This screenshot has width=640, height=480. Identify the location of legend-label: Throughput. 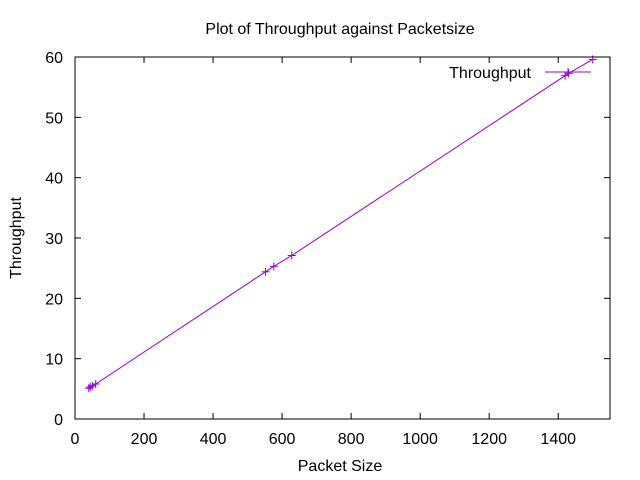
(490, 73).